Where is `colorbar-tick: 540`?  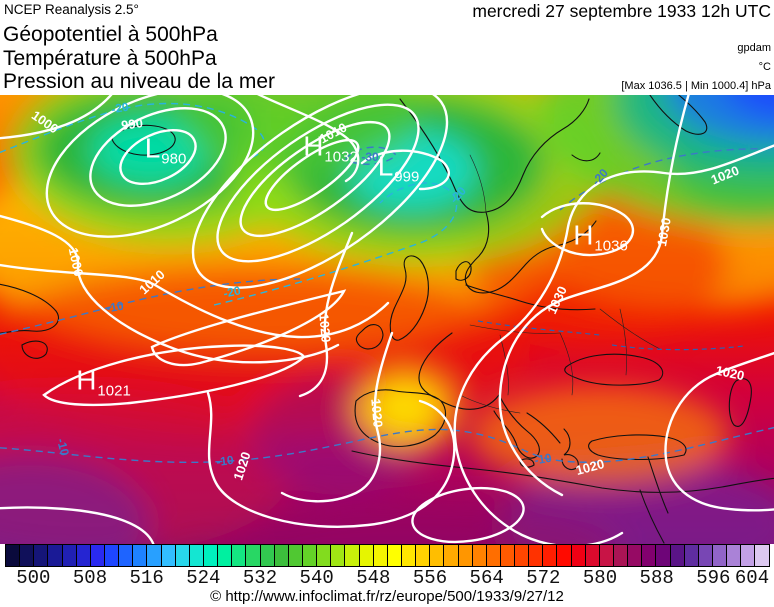
colorbar-tick: 540 is located at coordinates (316, 578).